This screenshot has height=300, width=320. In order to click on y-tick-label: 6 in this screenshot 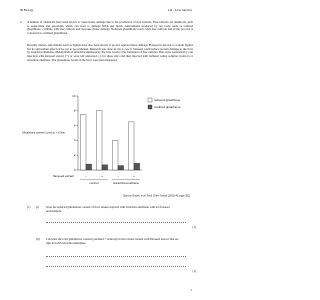, I will do `click(75, 125)`.